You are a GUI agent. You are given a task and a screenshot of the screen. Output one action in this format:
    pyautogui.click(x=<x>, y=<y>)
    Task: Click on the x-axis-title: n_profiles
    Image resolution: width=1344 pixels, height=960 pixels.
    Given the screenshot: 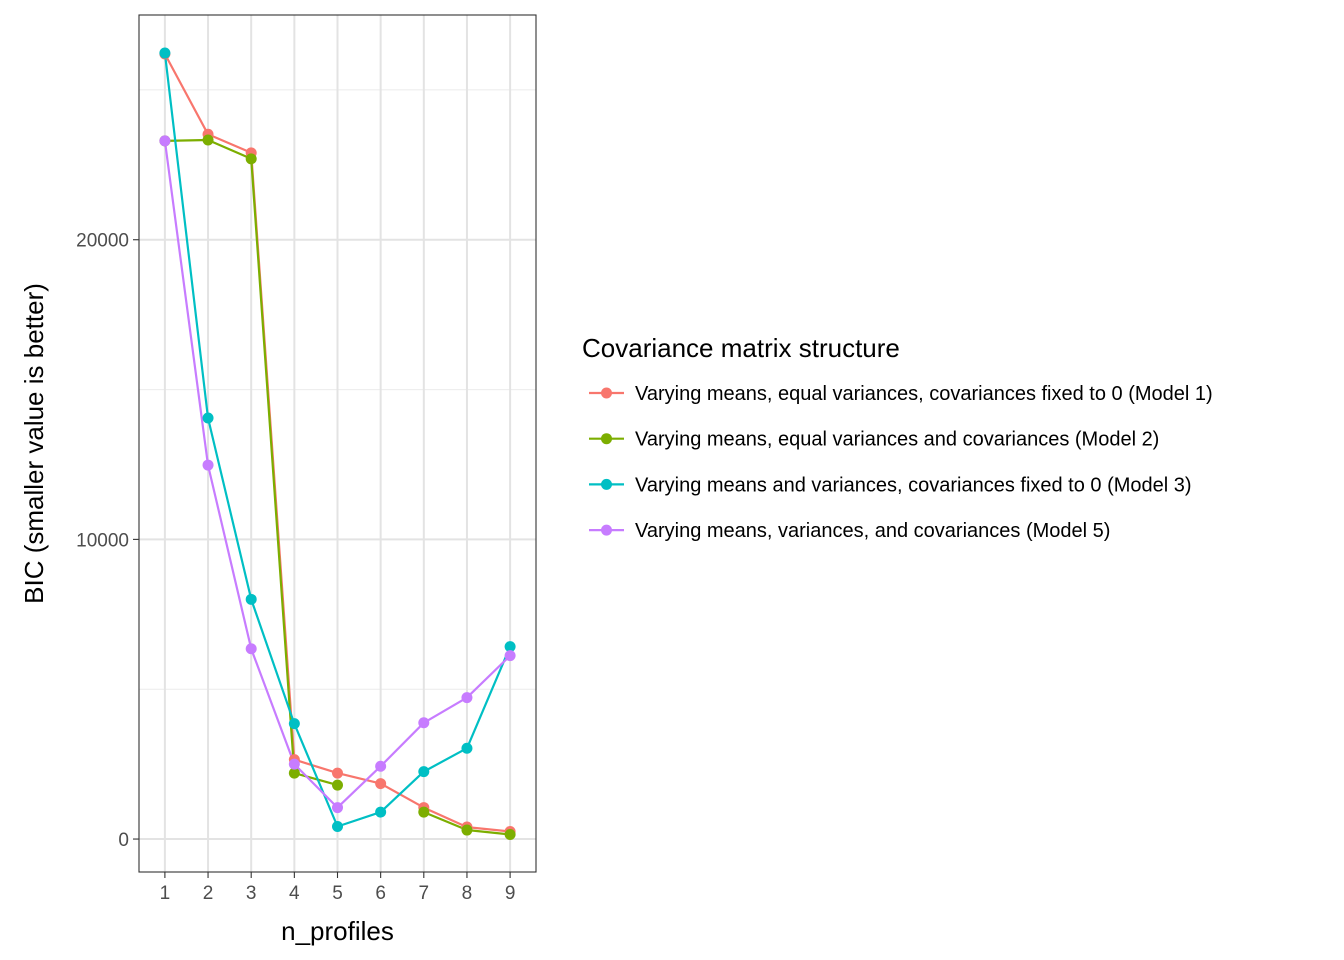 What is the action you would take?
    pyautogui.click(x=337, y=931)
    